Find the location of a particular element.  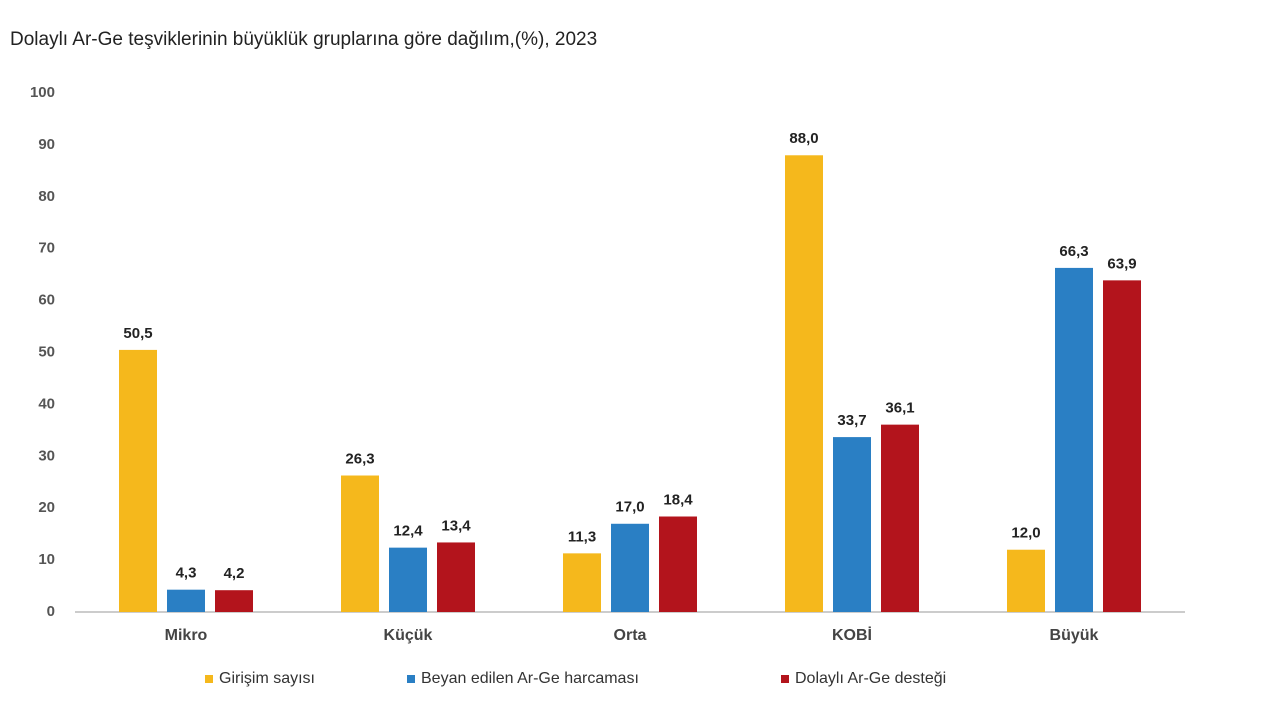

data-label: 11,3 is located at coordinates (582, 536).